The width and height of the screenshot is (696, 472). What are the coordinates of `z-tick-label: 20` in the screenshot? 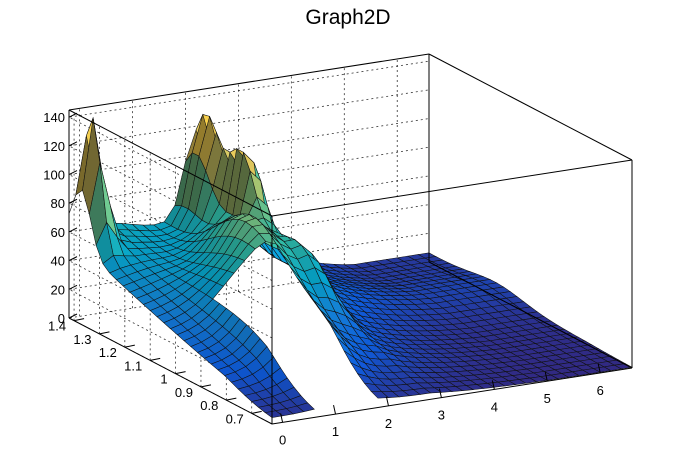 It's located at (58, 289).